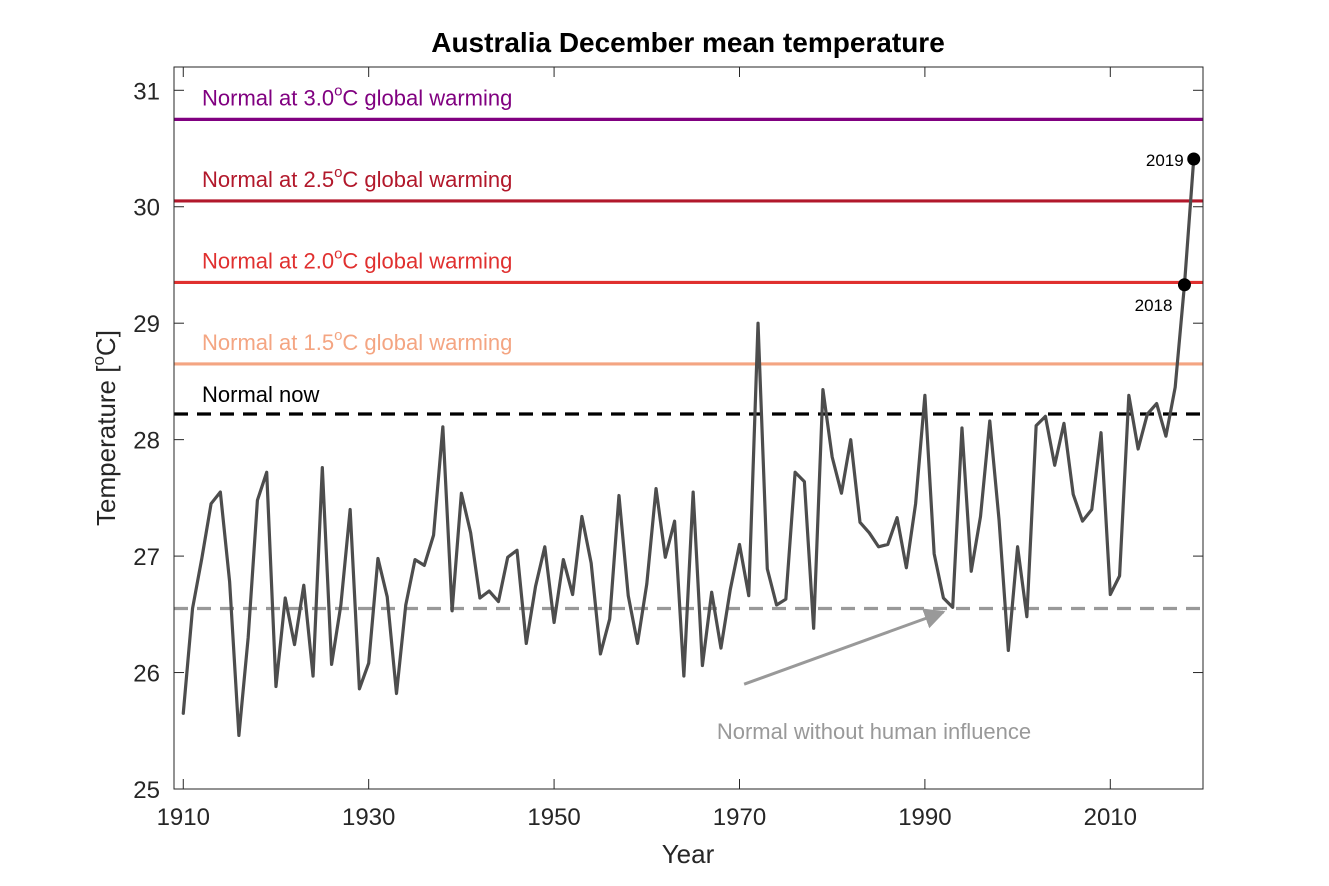 The image size is (1329, 886). What do you see at coordinates (146, 208) in the screenshot?
I see `y-tick-label-30: 30` at bounding box center [146, 208].